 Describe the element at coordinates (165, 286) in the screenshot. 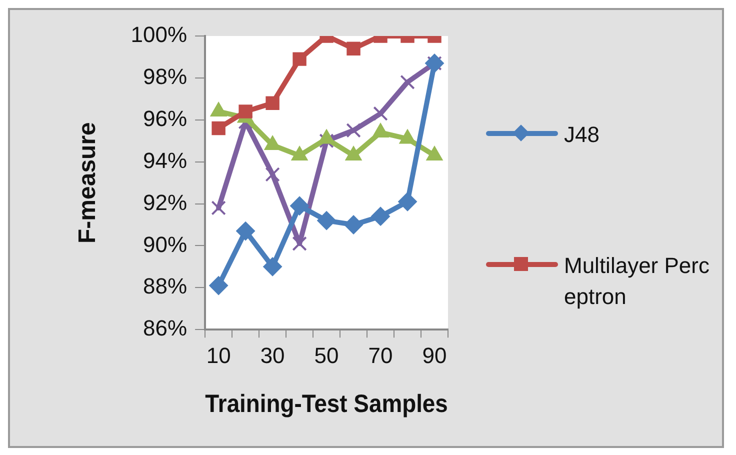

I see `y-tick-label: 88%` at that location.